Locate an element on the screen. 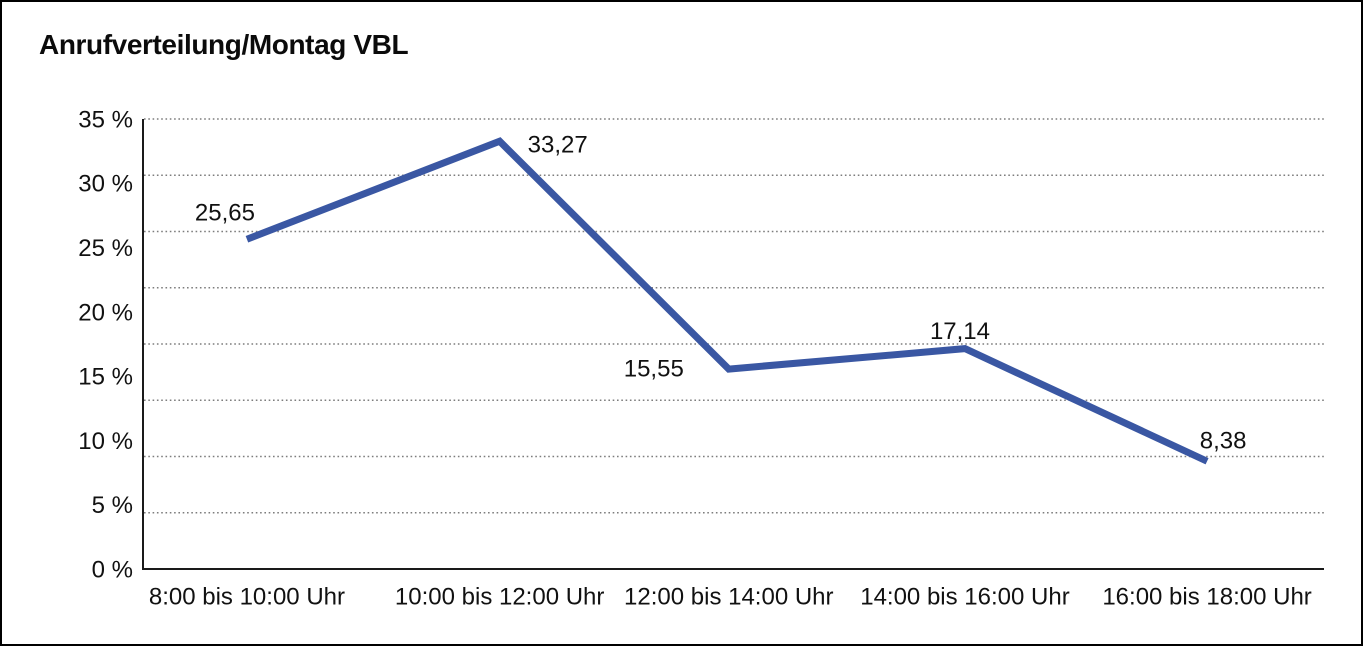  y-tick-label: 30 % is located at coordinates (105, 184).